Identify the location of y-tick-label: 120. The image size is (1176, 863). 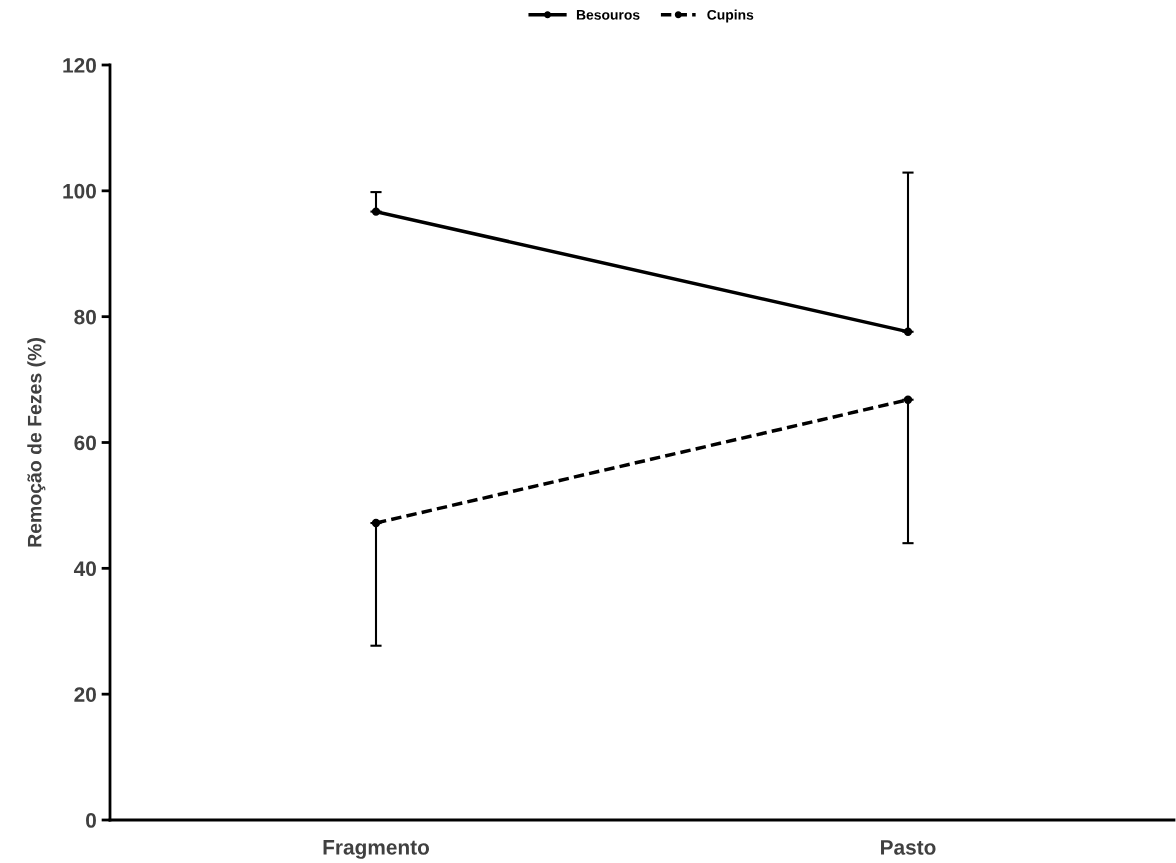
(79, 65).